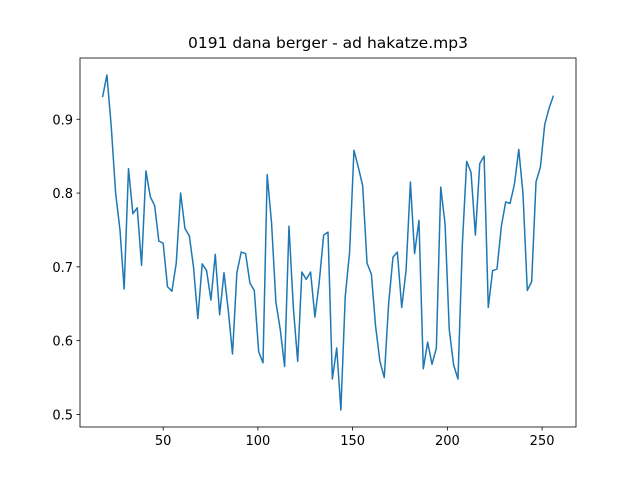 The width and height of the screenshot is (640, 480). What do you see at coordinates (542, 441) in the screenshot?
I see `x-tick-label: 250` at bounding box center [542, 441].